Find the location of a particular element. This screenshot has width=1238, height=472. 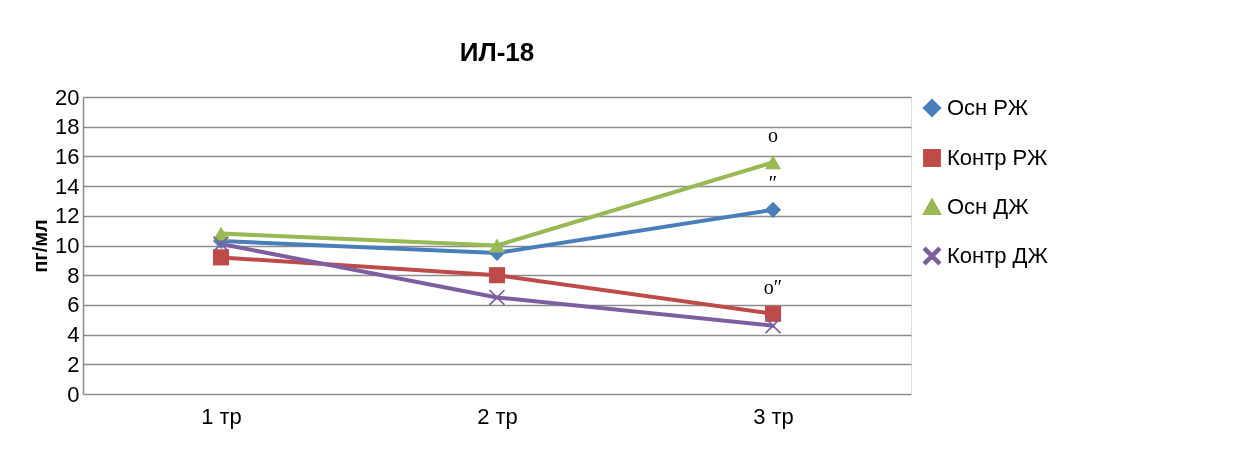

legend-label: Контр ДЖ is located at coordinates (998, 255).